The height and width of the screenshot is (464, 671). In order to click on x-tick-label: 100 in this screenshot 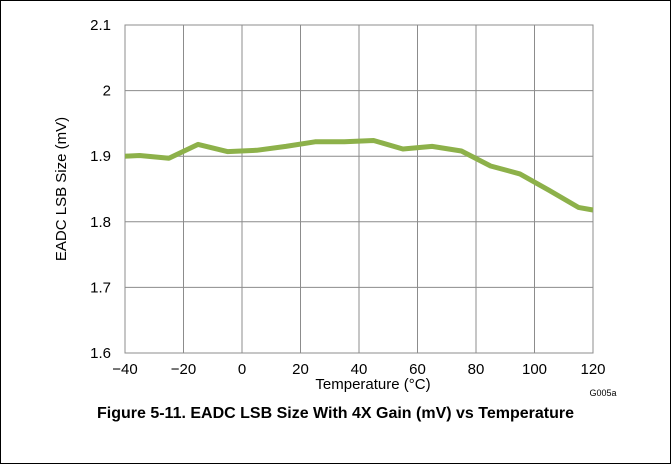, I will do `click(534, 369)`.